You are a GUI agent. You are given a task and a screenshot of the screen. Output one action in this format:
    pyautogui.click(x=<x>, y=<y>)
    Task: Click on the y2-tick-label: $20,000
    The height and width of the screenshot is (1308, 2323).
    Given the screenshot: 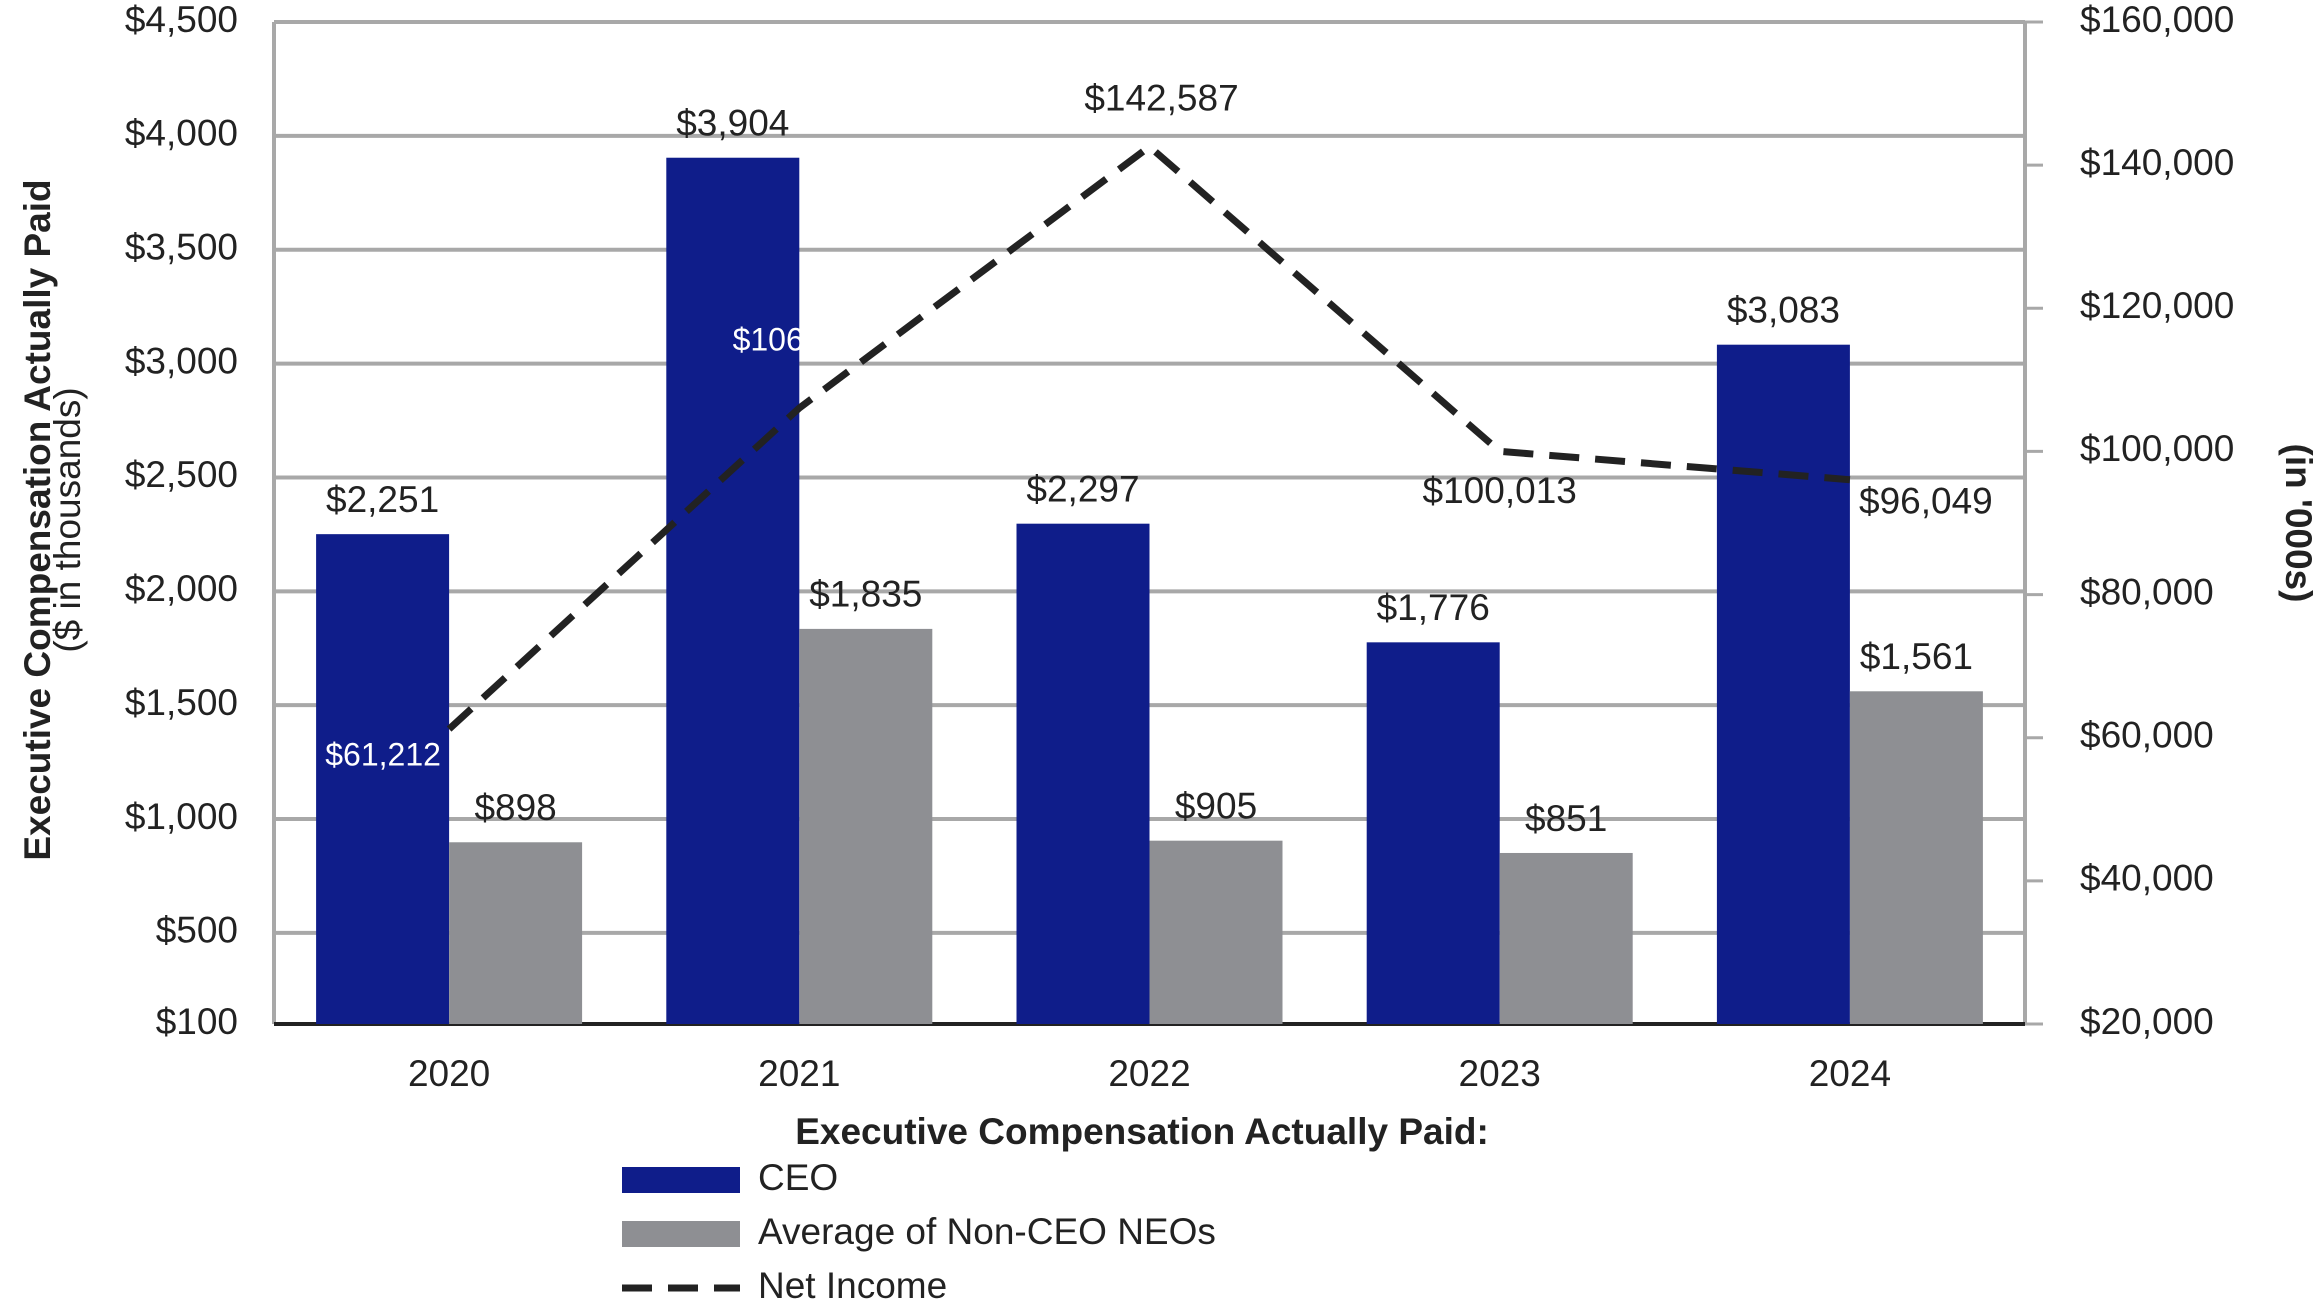 What is the action you would take?
    pyautogui.click(x=2147, y=1021)
    